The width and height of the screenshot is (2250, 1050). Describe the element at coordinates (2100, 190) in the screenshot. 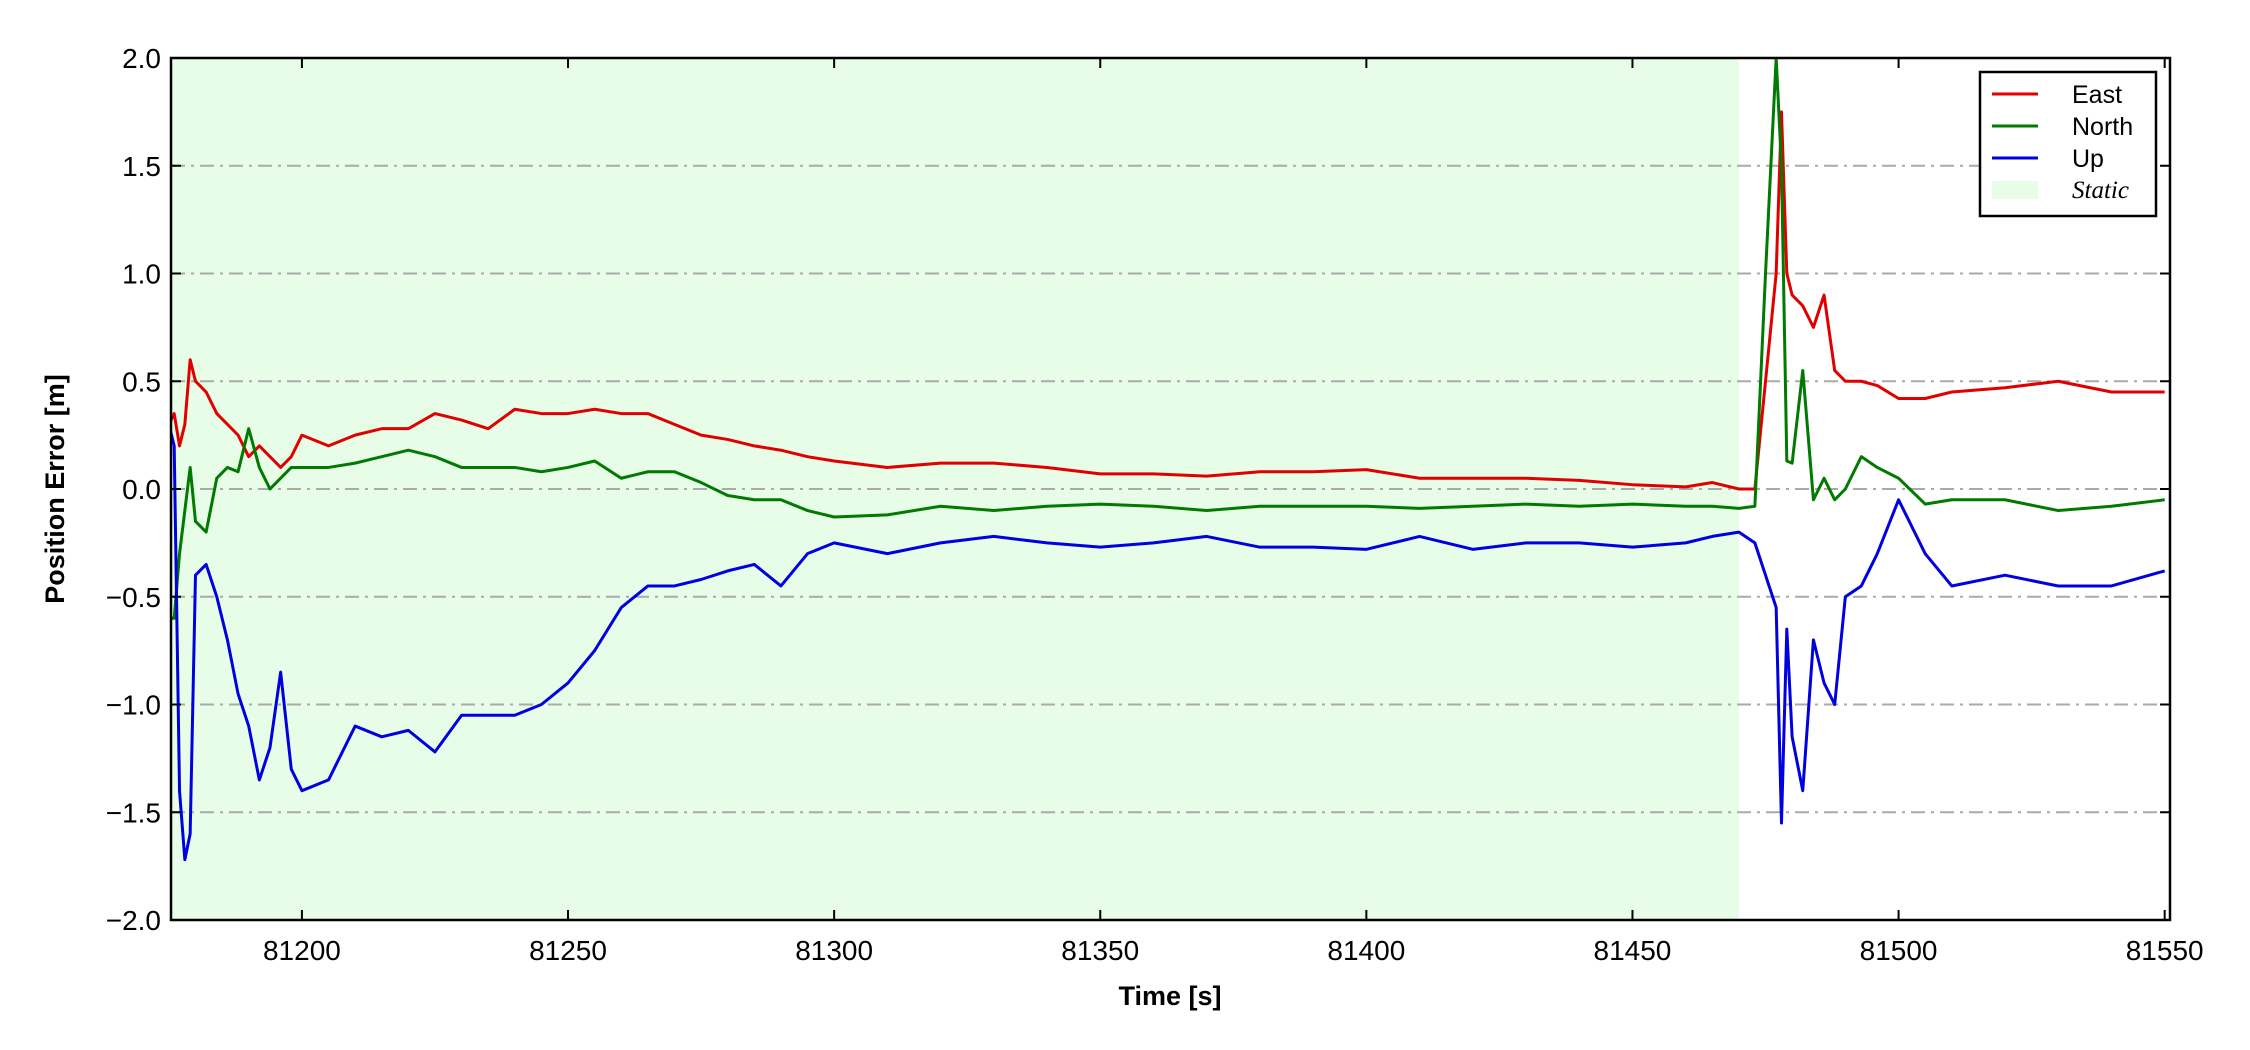

I see `legend-label: Static` at that location.